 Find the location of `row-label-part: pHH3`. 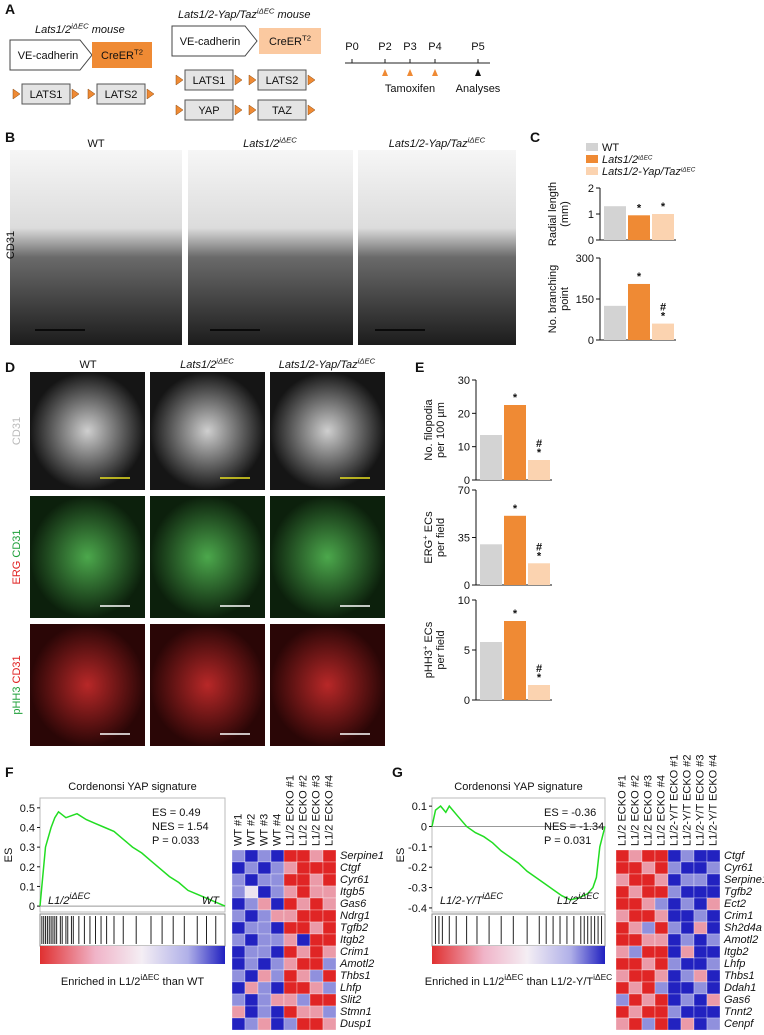

row-label-part: pHH3 is located at coordinates (17, 701).